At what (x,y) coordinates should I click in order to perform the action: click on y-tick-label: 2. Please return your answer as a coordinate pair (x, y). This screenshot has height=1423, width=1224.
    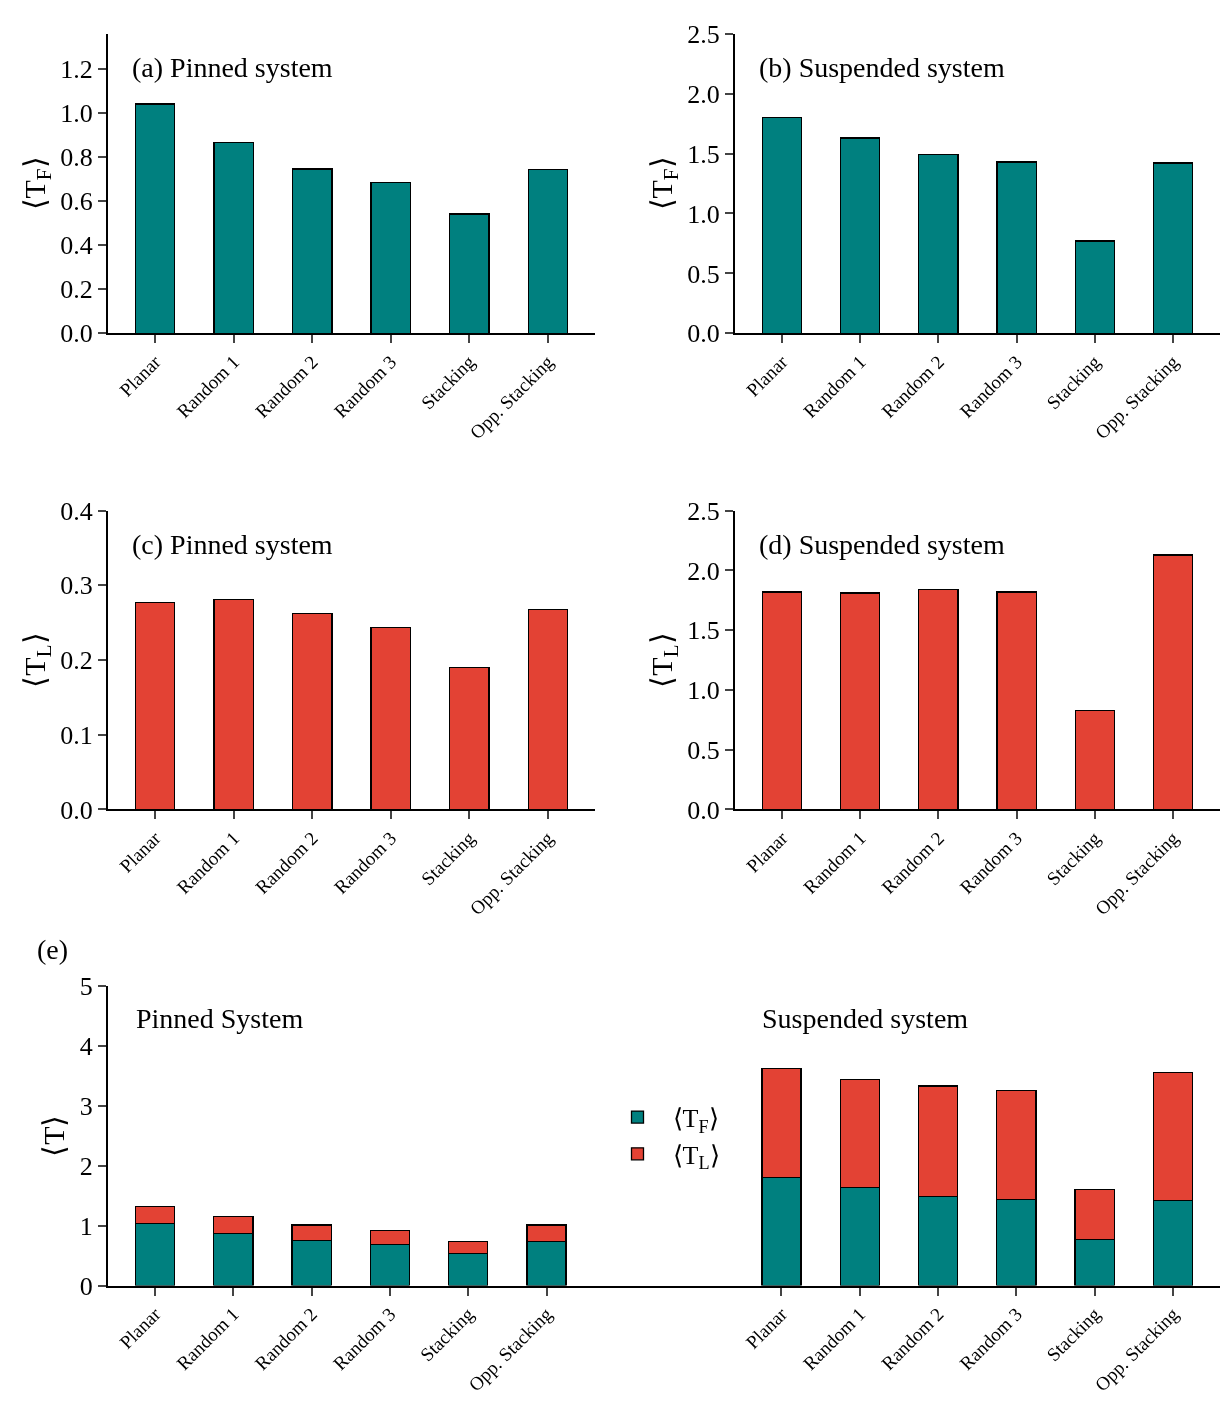
    Looking at the image, I should click on (86, 1166).